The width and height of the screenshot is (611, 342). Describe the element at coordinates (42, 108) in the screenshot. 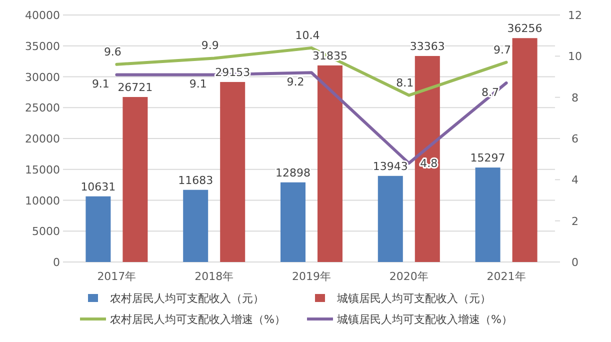

I see `y-tick-label: 25000` at that location.